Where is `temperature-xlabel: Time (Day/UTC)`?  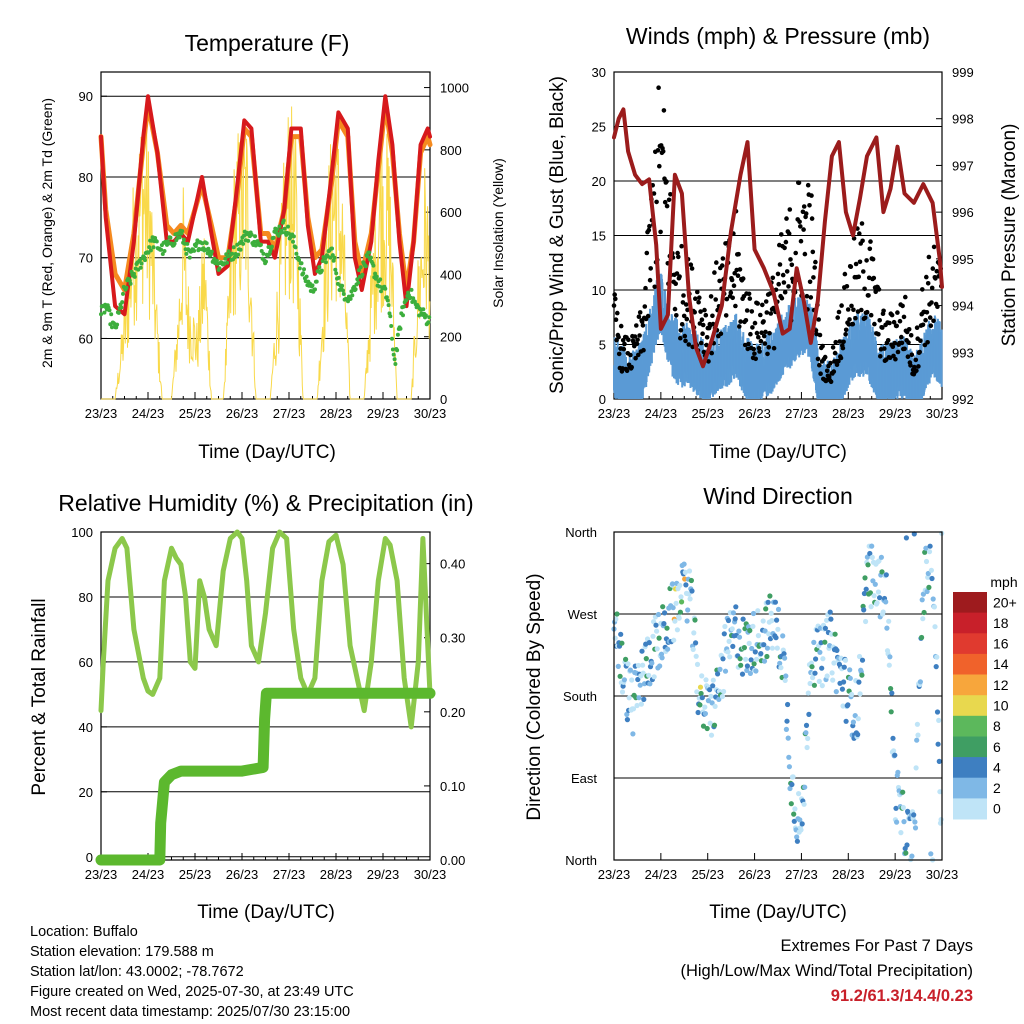 temperature-xlabel: Time (Day/UTC) is located at coordinates (267, 452).